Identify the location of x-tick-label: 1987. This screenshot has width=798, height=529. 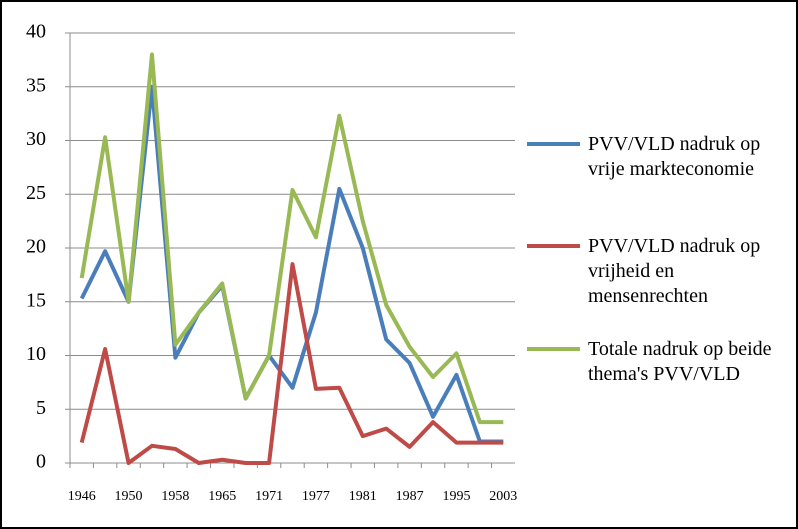
(410, 496).